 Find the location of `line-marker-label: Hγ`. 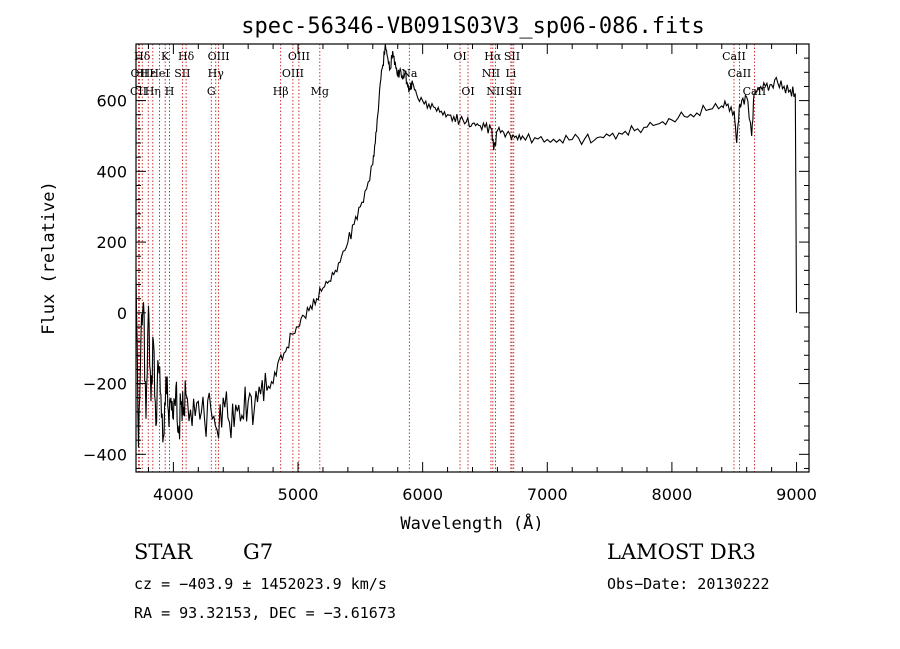

line-marker-label: Hγ is located at coordinates (216, 73).